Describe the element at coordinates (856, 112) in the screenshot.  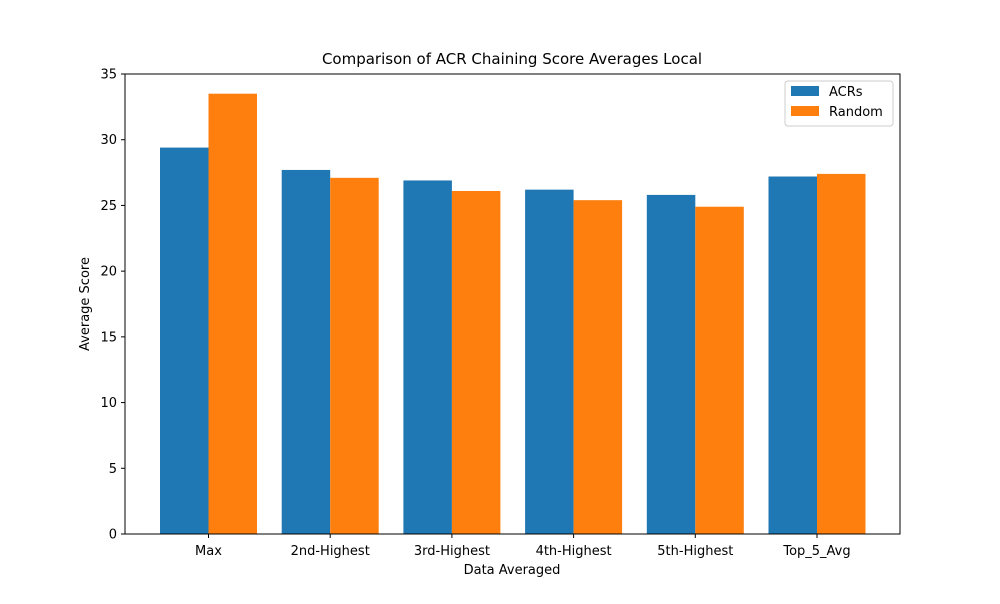
I see `legend-label-random: Random` at that location.